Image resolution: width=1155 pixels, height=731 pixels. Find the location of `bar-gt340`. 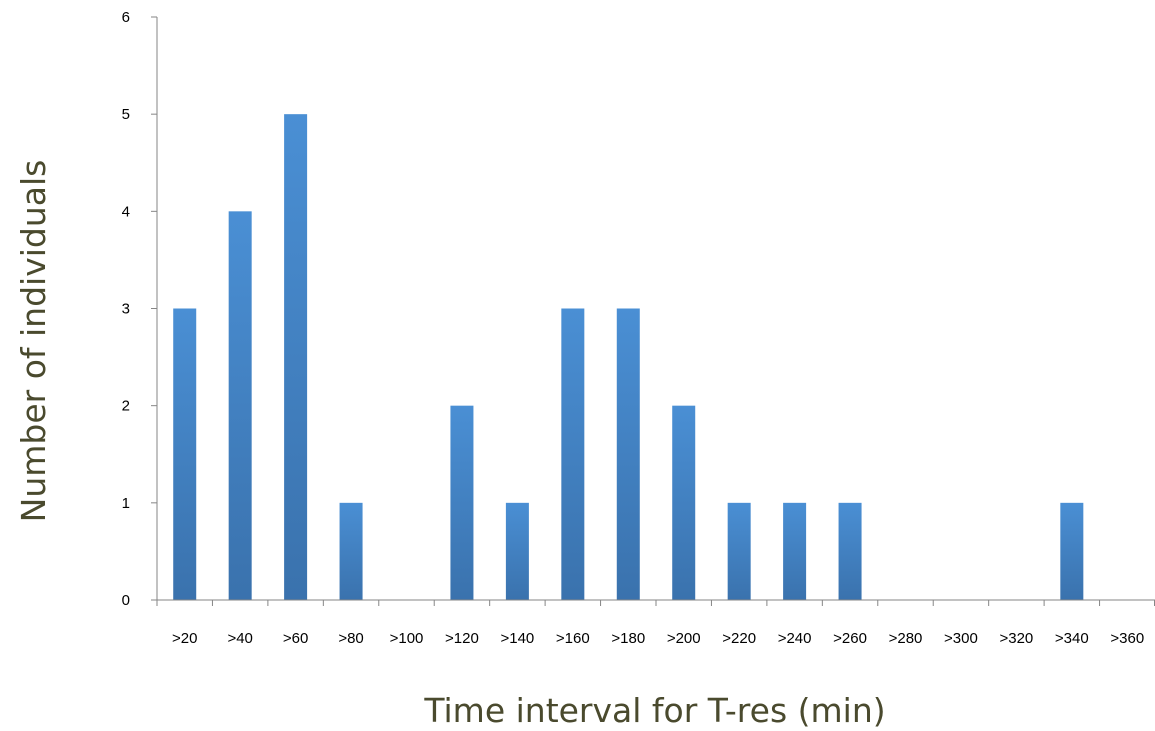

bar-gt340 is located at coordinates (1072, 551).